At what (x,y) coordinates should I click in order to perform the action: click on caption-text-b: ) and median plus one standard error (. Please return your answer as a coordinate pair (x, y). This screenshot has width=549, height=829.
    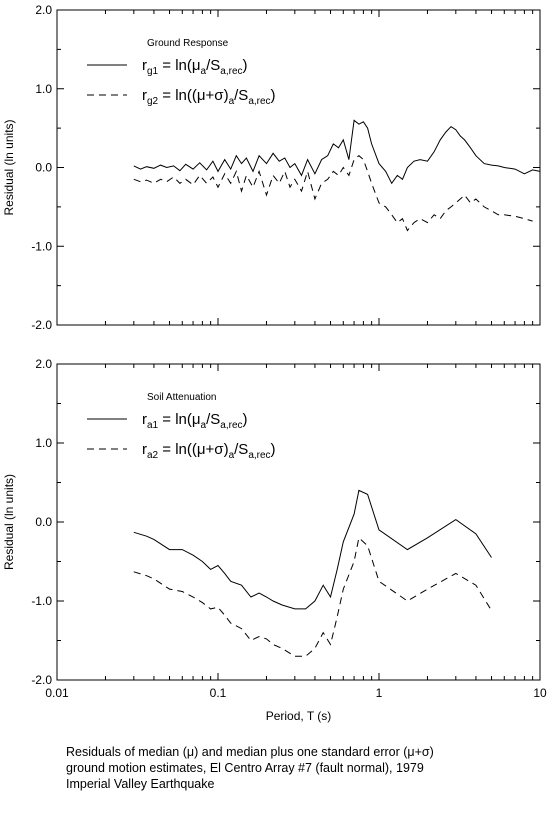
    Looking at the image, I should click on (301, 752).